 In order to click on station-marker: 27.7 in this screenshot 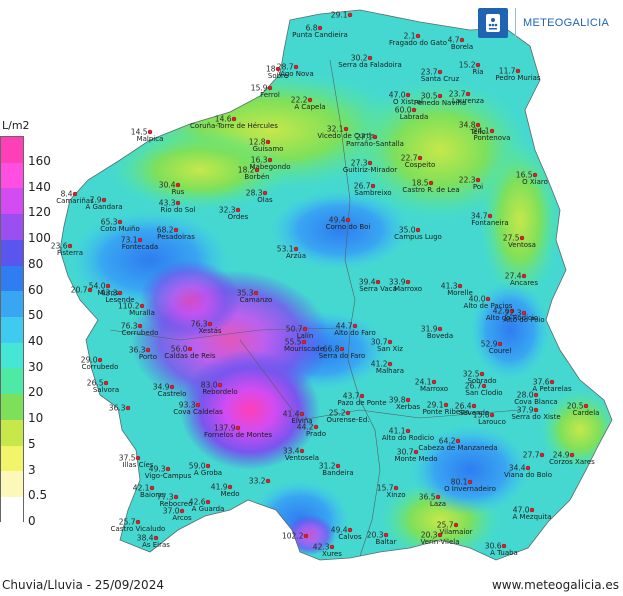, I will do `click(534, 455)`.